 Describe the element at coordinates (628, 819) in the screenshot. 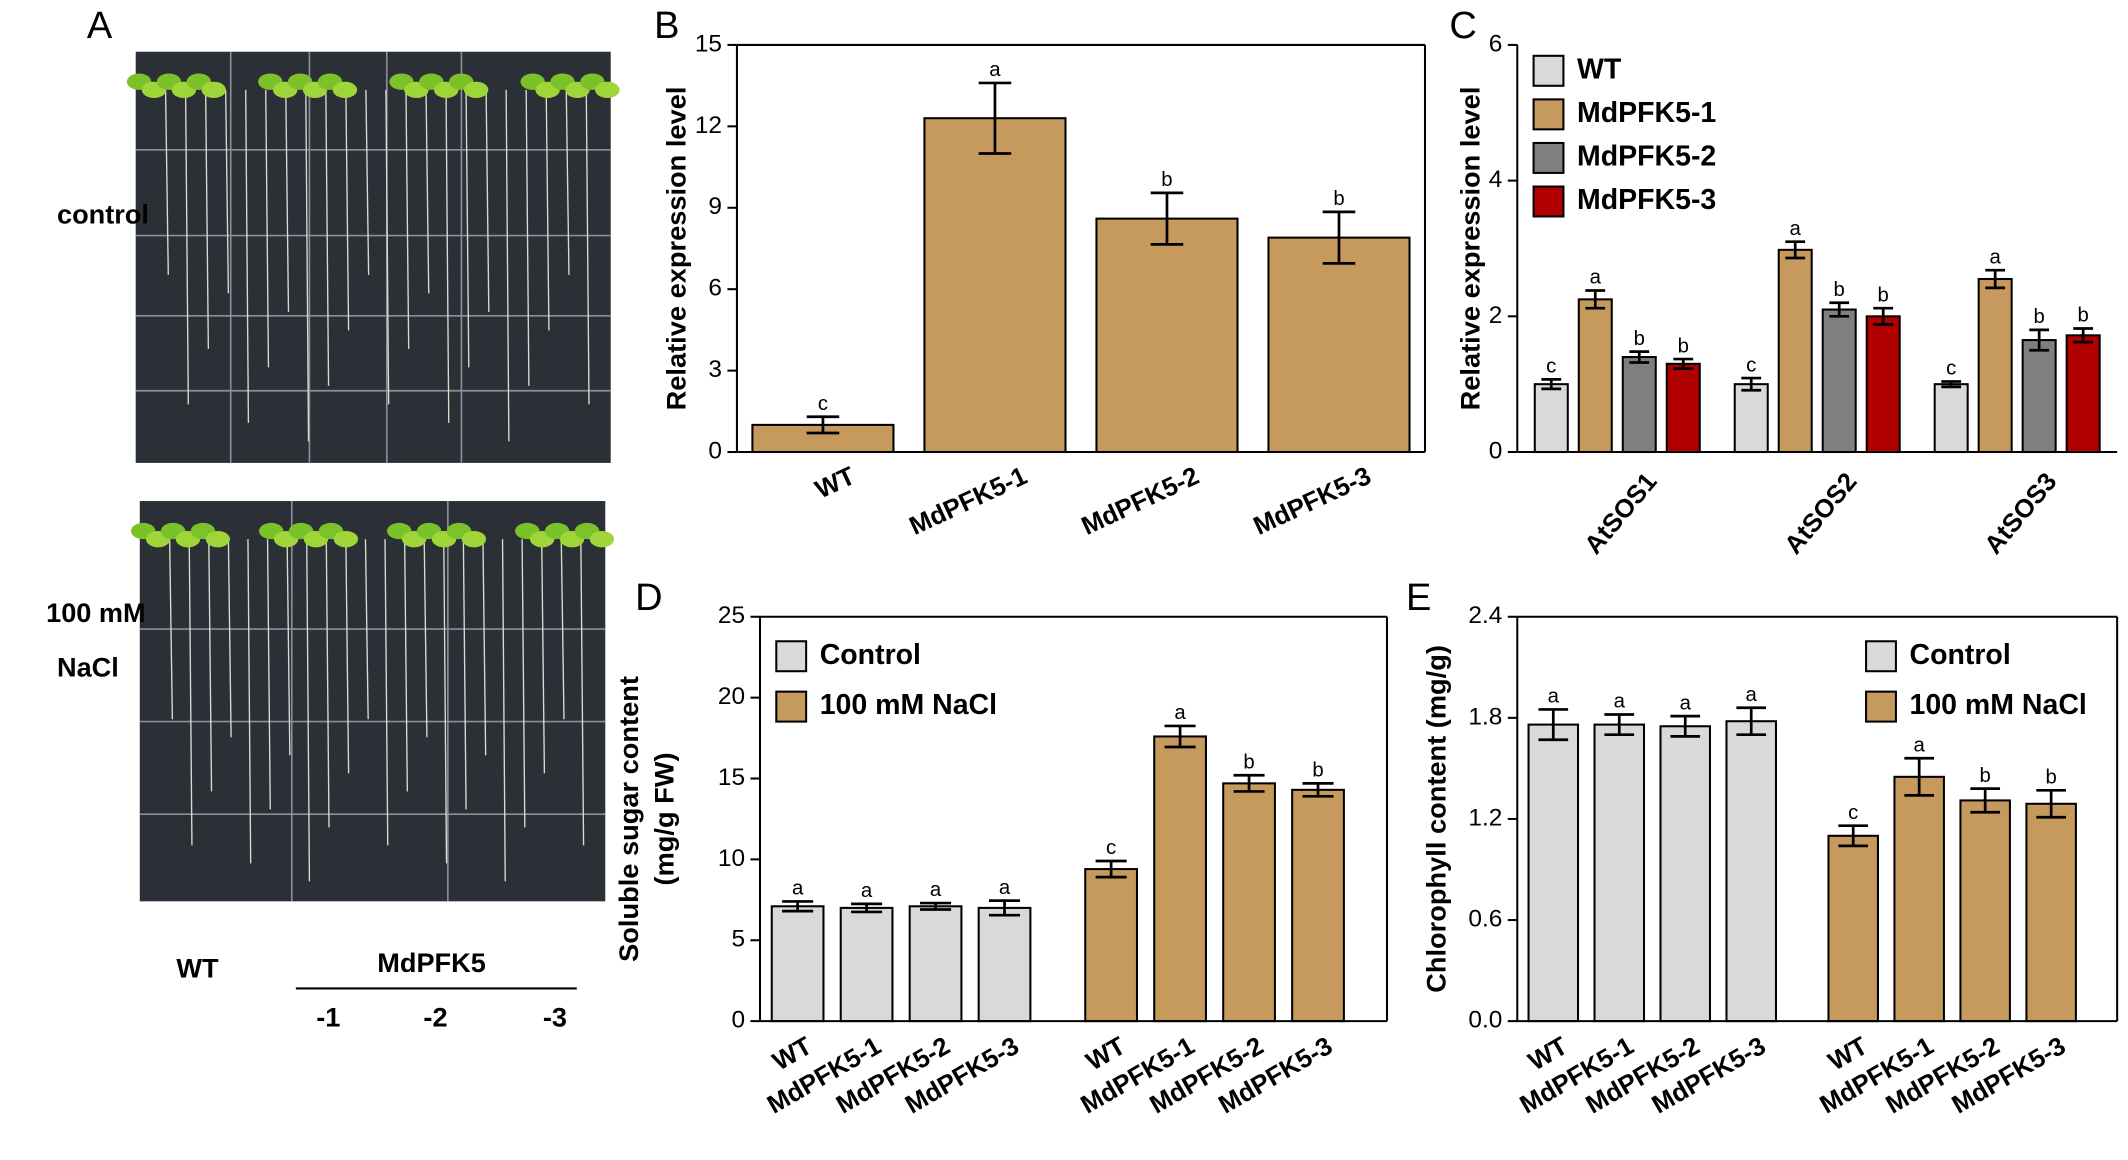

I see `y-axis-label: Soluble sugar content` at that location.